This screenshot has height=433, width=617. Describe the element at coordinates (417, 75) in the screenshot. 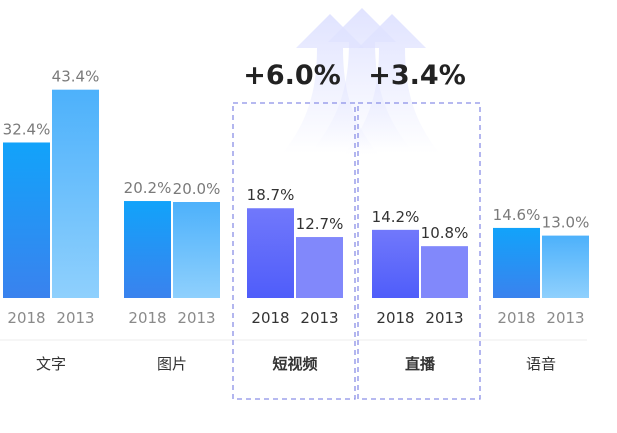

I see `delta-label: +3.4%` at that location.